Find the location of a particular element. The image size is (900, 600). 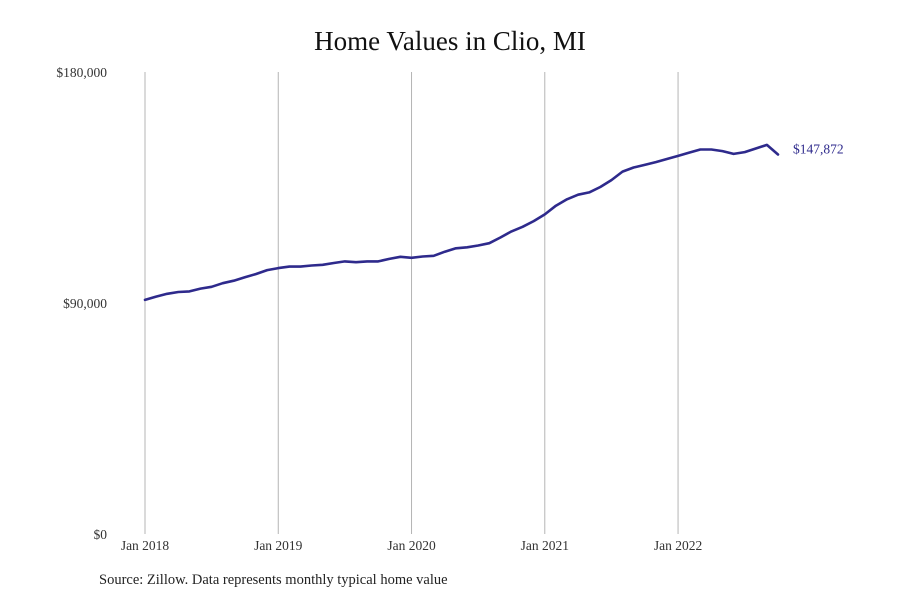

x-tick-label: Jan 2022 is located at coordinates (678, 545).